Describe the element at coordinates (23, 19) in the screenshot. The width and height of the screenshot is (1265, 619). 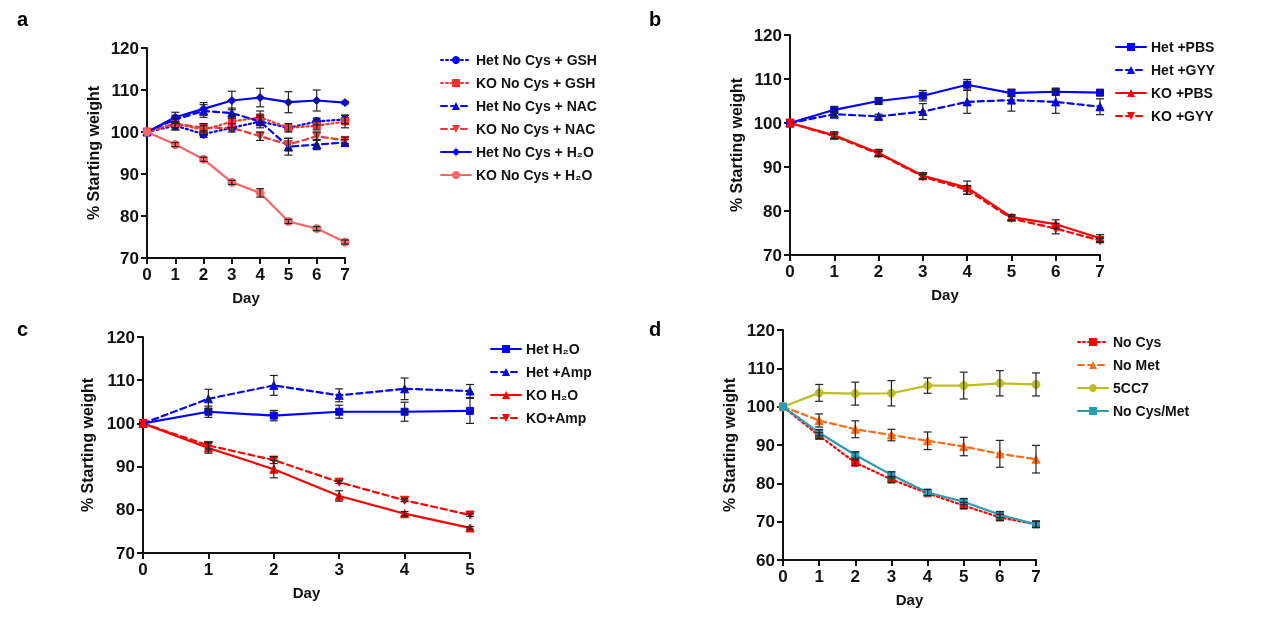
I see `chart-title: a` at that location.